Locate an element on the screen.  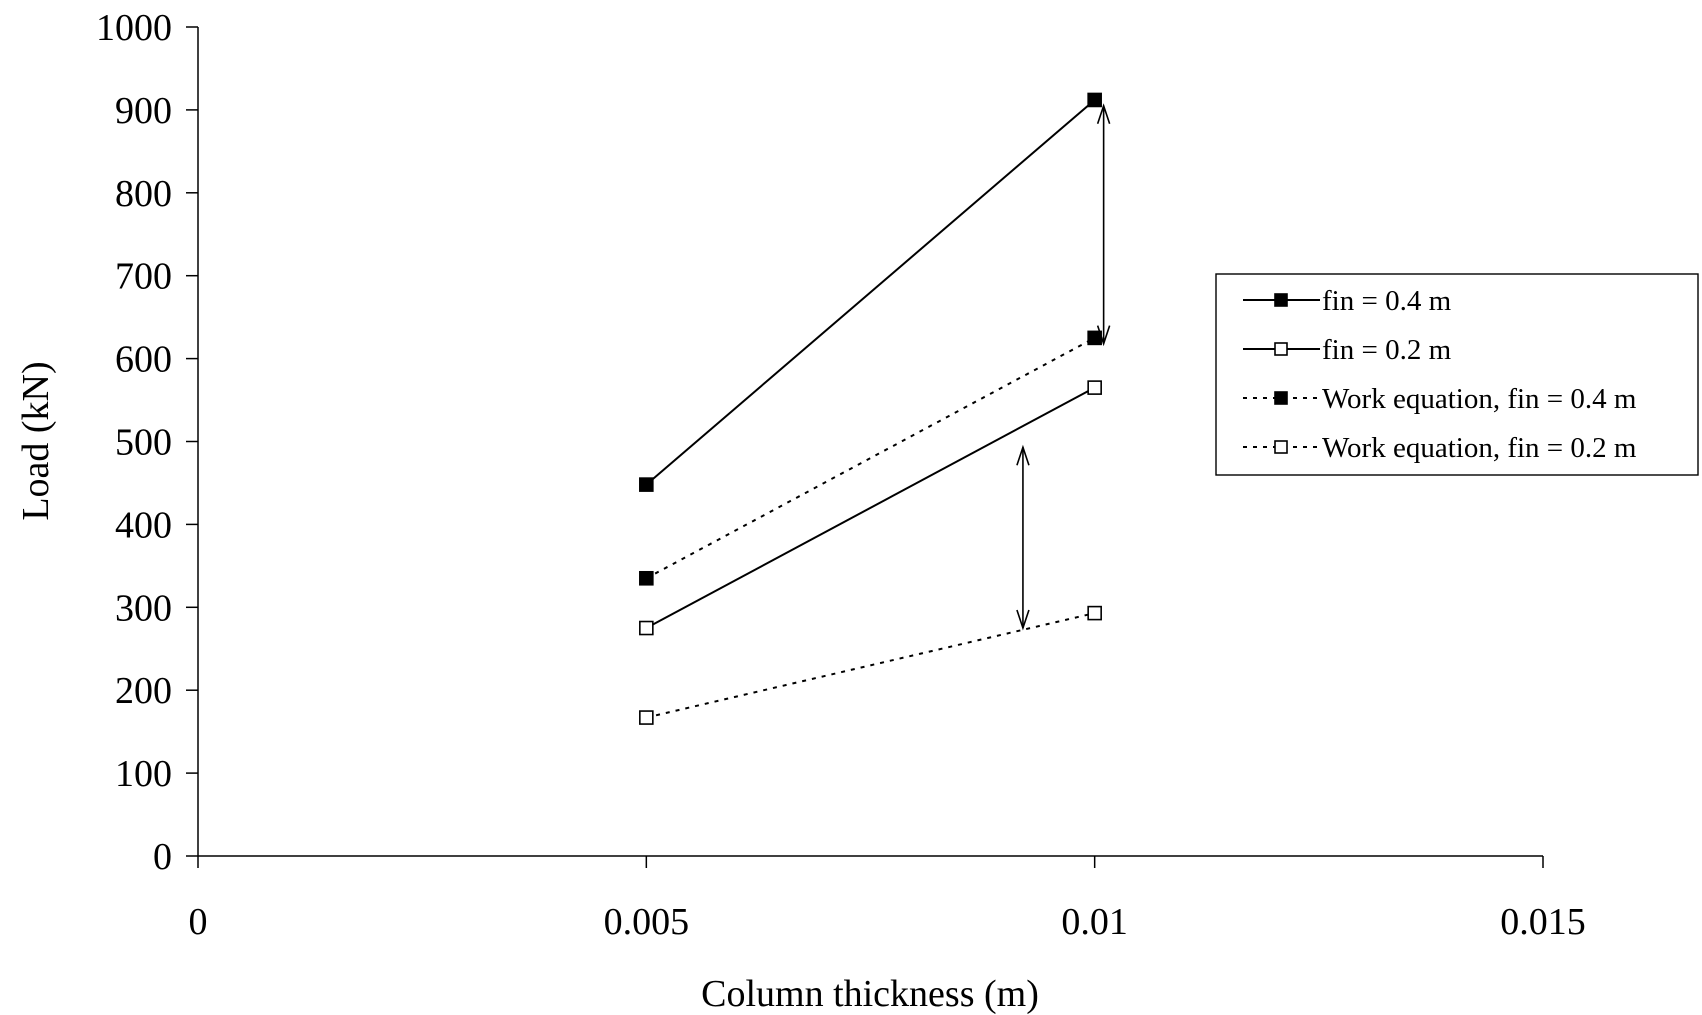
y-tick-label-0: 0 is located at coordinates (162, 857).